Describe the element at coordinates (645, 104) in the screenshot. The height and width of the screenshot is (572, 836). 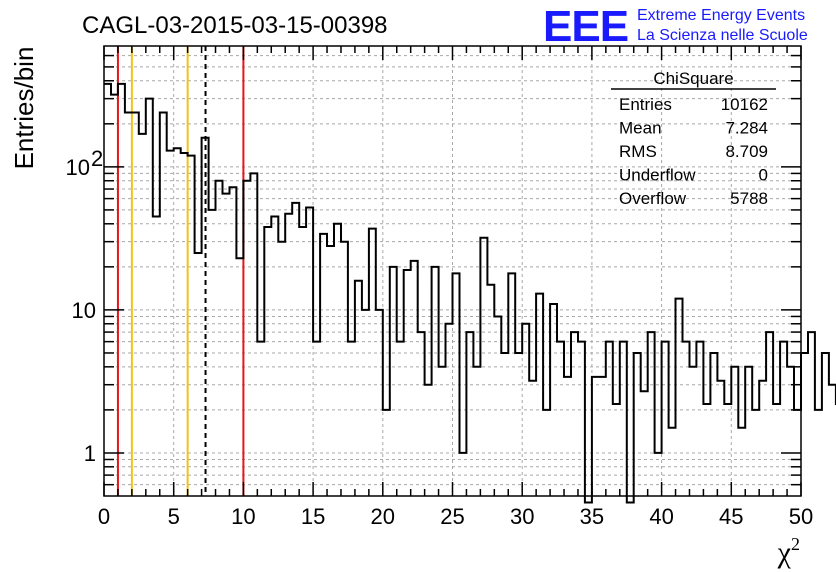
I see `stats-row-label: Entries` at that location.